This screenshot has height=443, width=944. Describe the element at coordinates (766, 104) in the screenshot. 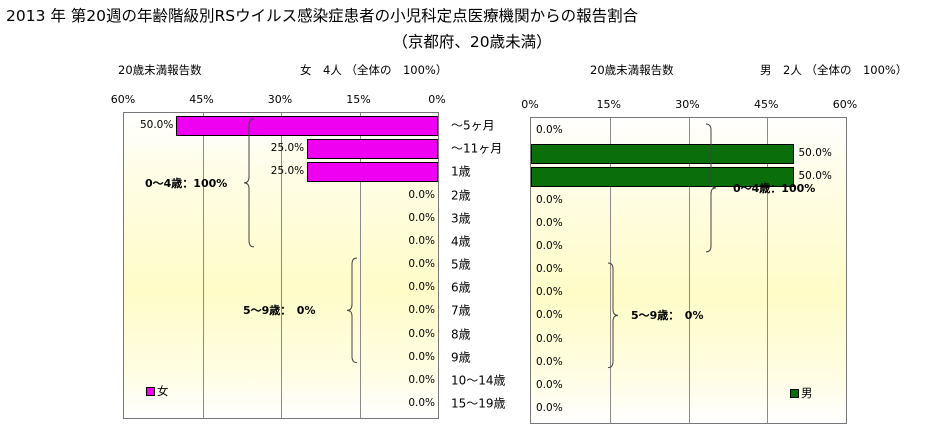

I see `male-tick-label: 45%` at that location.